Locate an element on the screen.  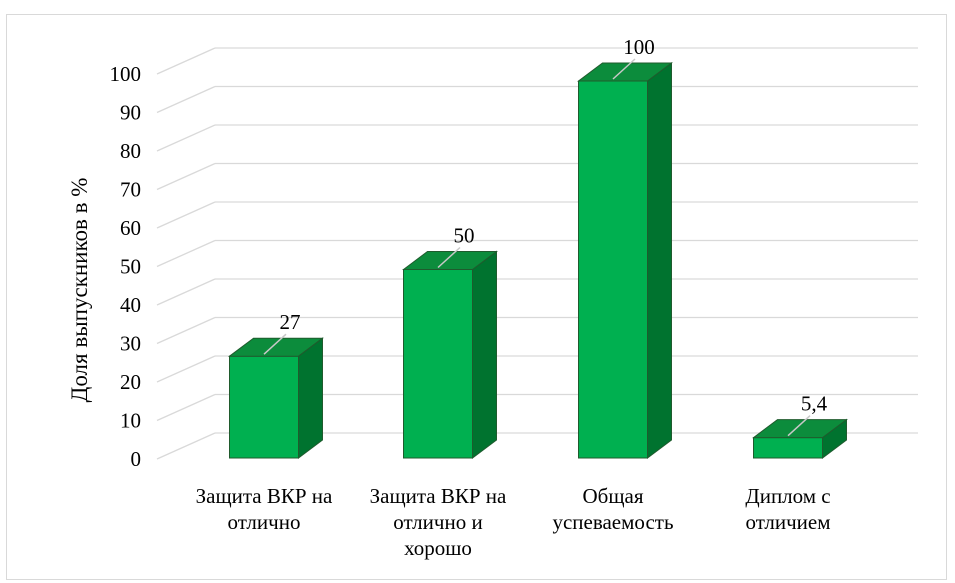
y-tick-label: 80 is located at coordinates (130, 151).